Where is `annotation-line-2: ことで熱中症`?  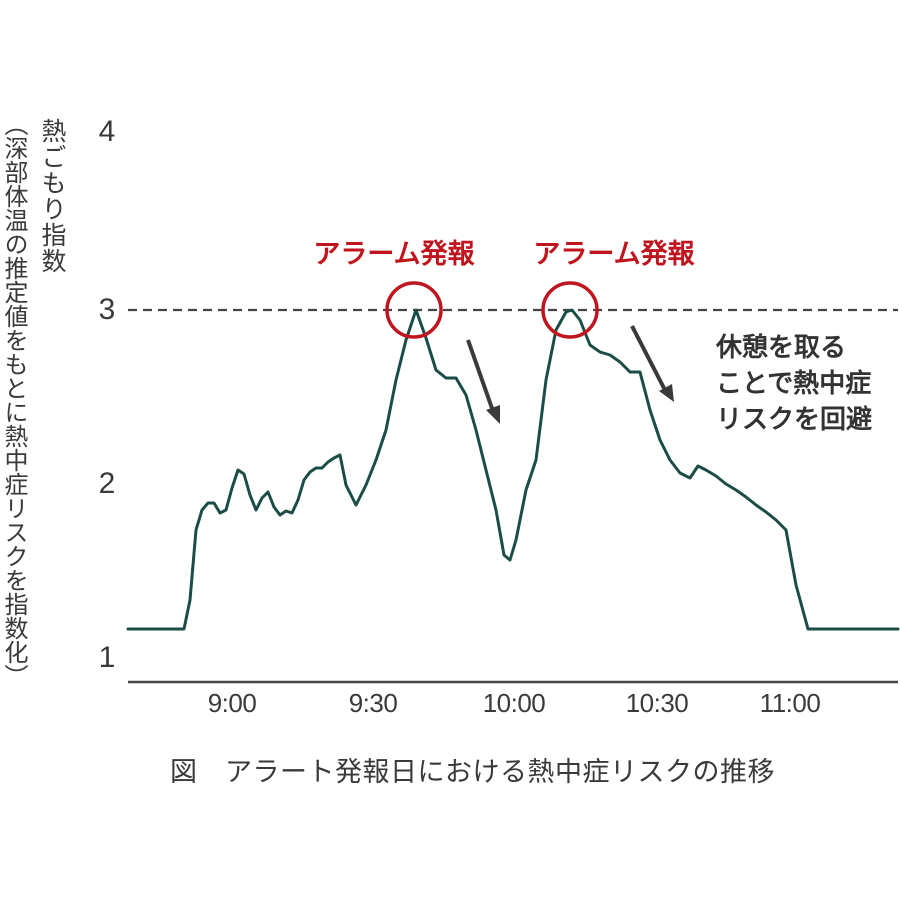 annotation-line-2: ことで熱中症 is located at coordinates (794, 384).